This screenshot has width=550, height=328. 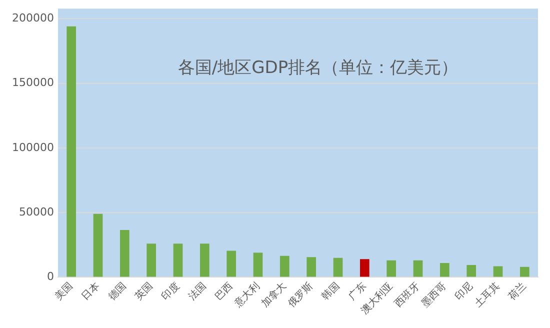 What do you see at coordinates (64, 291) in the screenshot?
I see `x-tick-label: 美国` at bounding box center [64, 291].